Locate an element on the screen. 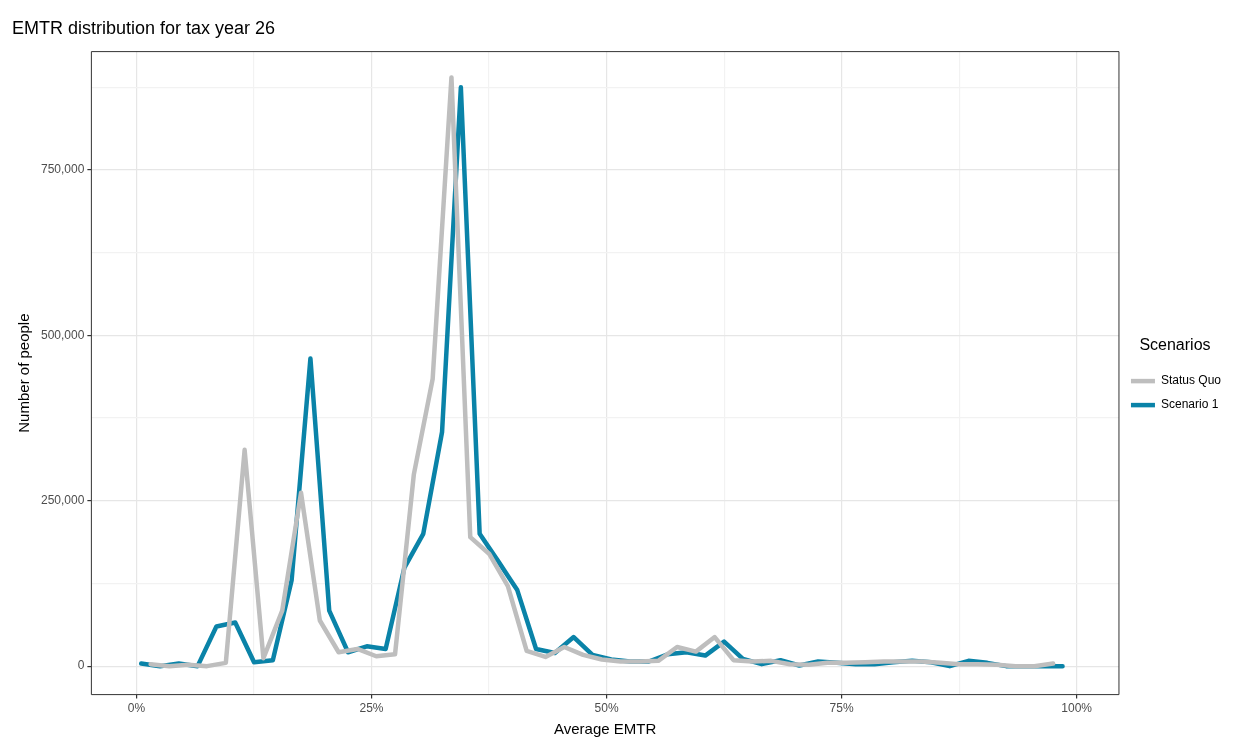  y-tick-label: 250,000 is located at coordinates (62, 500).